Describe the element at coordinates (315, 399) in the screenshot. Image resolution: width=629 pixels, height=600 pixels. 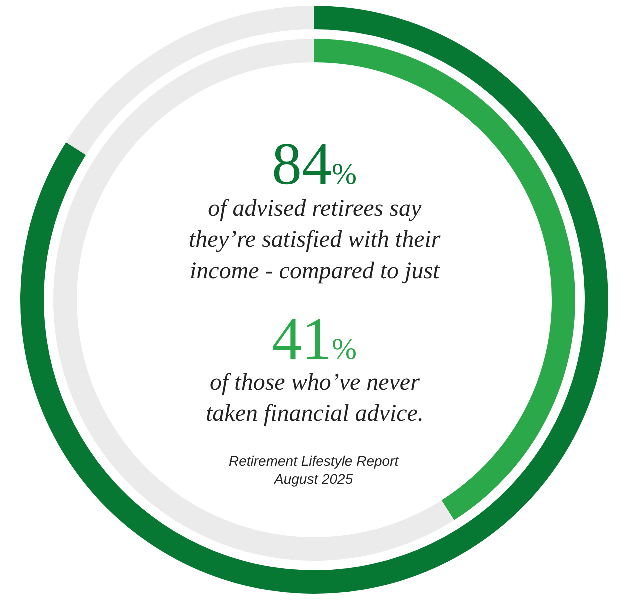
I see `text: of those who’ve never taken financial advice.` at that location.